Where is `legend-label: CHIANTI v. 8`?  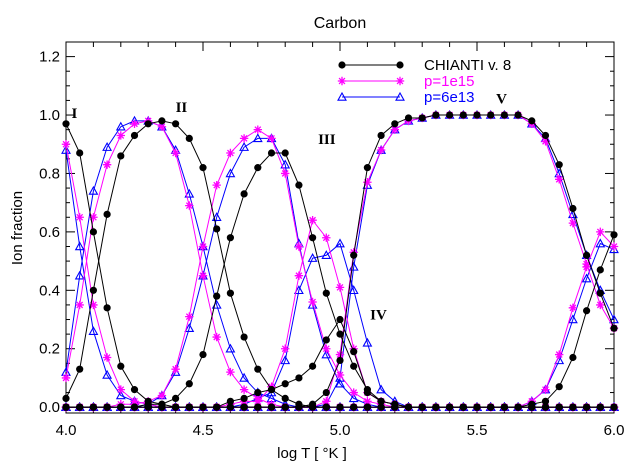
legend-label: CHIANTI v. 8 is located at coordinates (467, 65).